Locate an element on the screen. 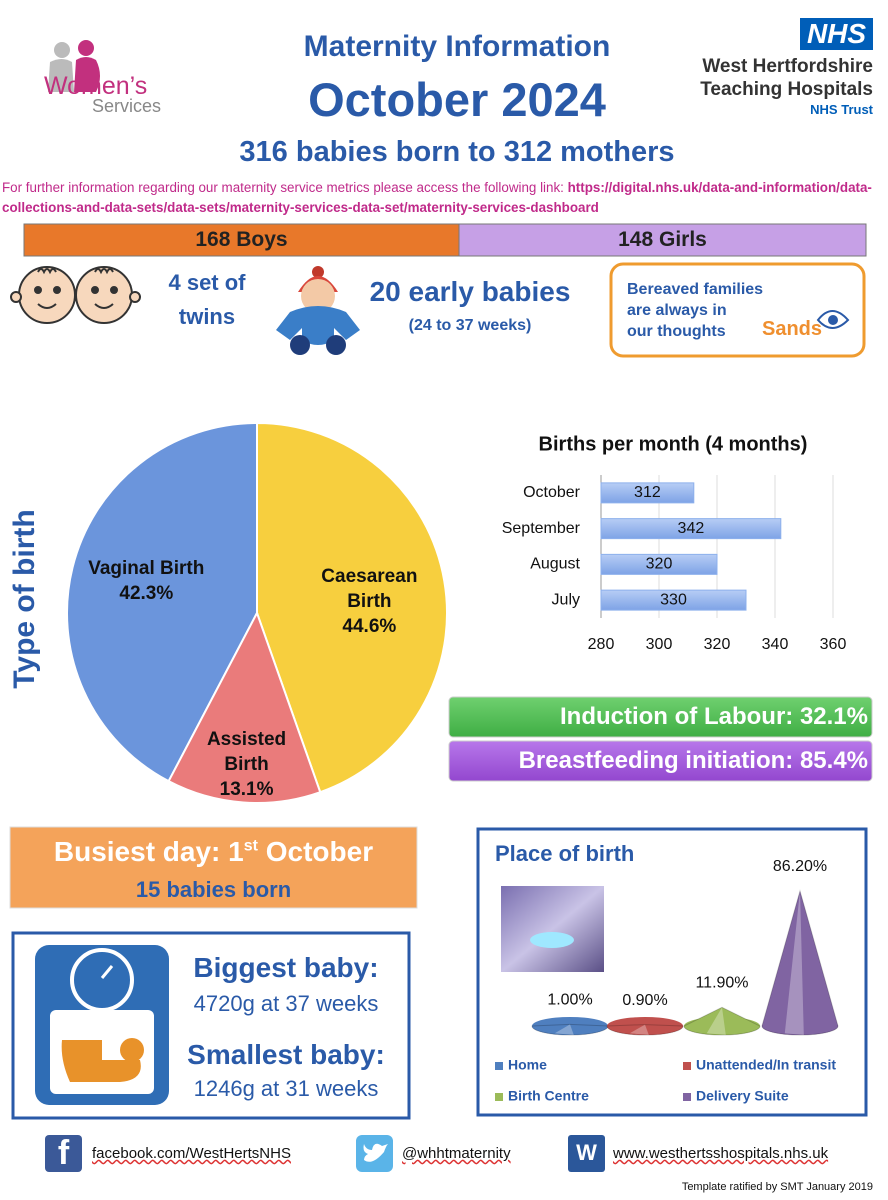  subtitle: 316 babies born to 312 mothers is located at coordinates (457, 152).